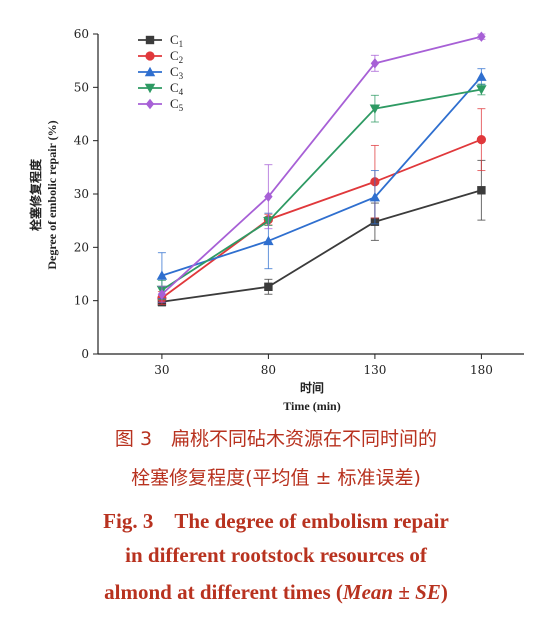 The height and width of the screenshot is (617, 552). I want to click on caption-line-4: in different rootstock resources of, so click(276, 555).